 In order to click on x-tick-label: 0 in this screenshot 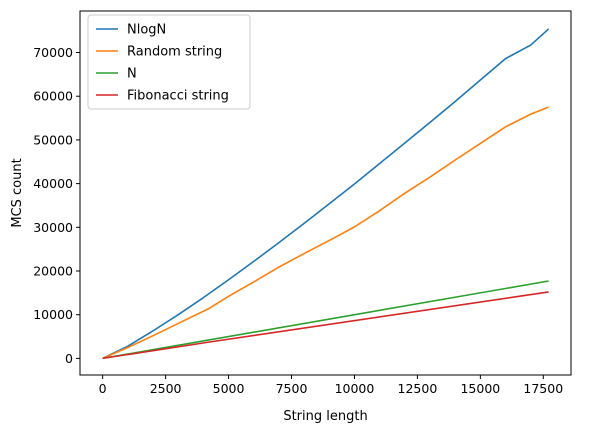, I will do `click(103, 388)`.